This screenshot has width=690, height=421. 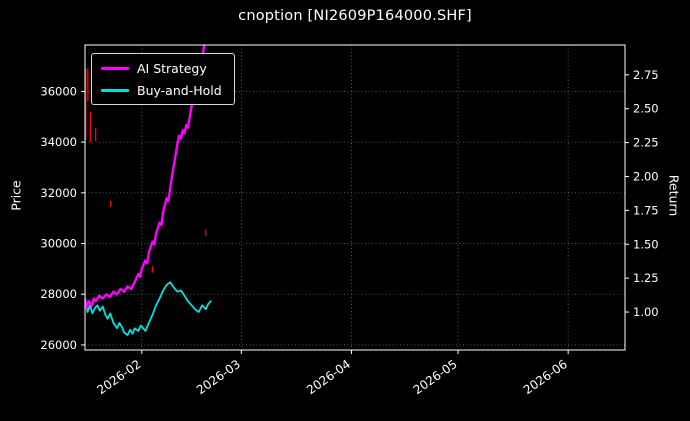 What do you see at coordinates (646, 176) in the screenshot?
I see `right-tick-label: 2.00` at bounding box center [646, 176].